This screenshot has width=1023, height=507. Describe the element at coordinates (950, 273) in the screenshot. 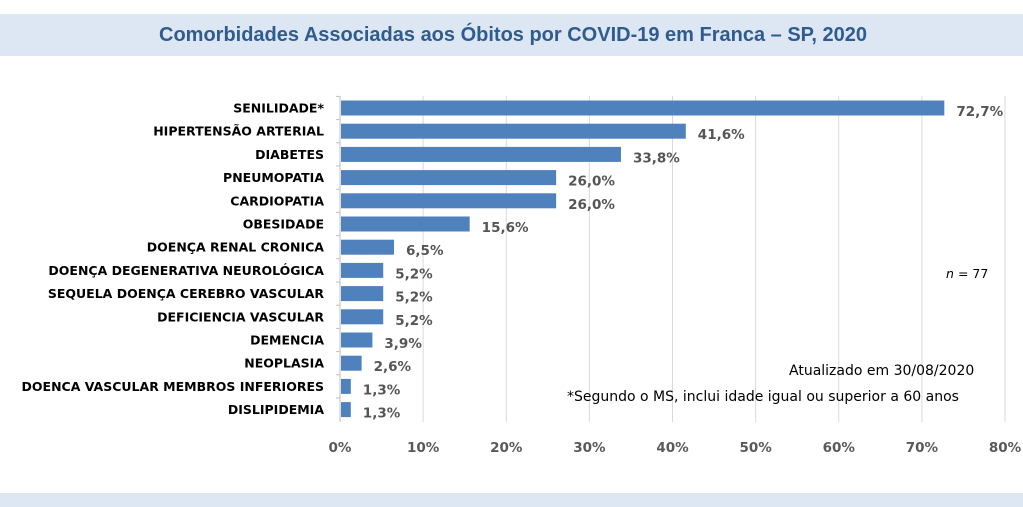

I see `n-symbol: n` at that location.